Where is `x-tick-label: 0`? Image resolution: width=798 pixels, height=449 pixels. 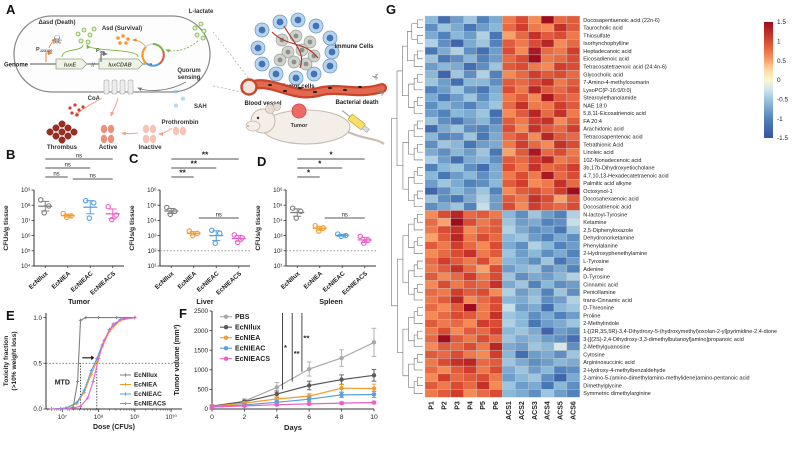 x-tick-label: 0 is located at coordinates (212, 417).